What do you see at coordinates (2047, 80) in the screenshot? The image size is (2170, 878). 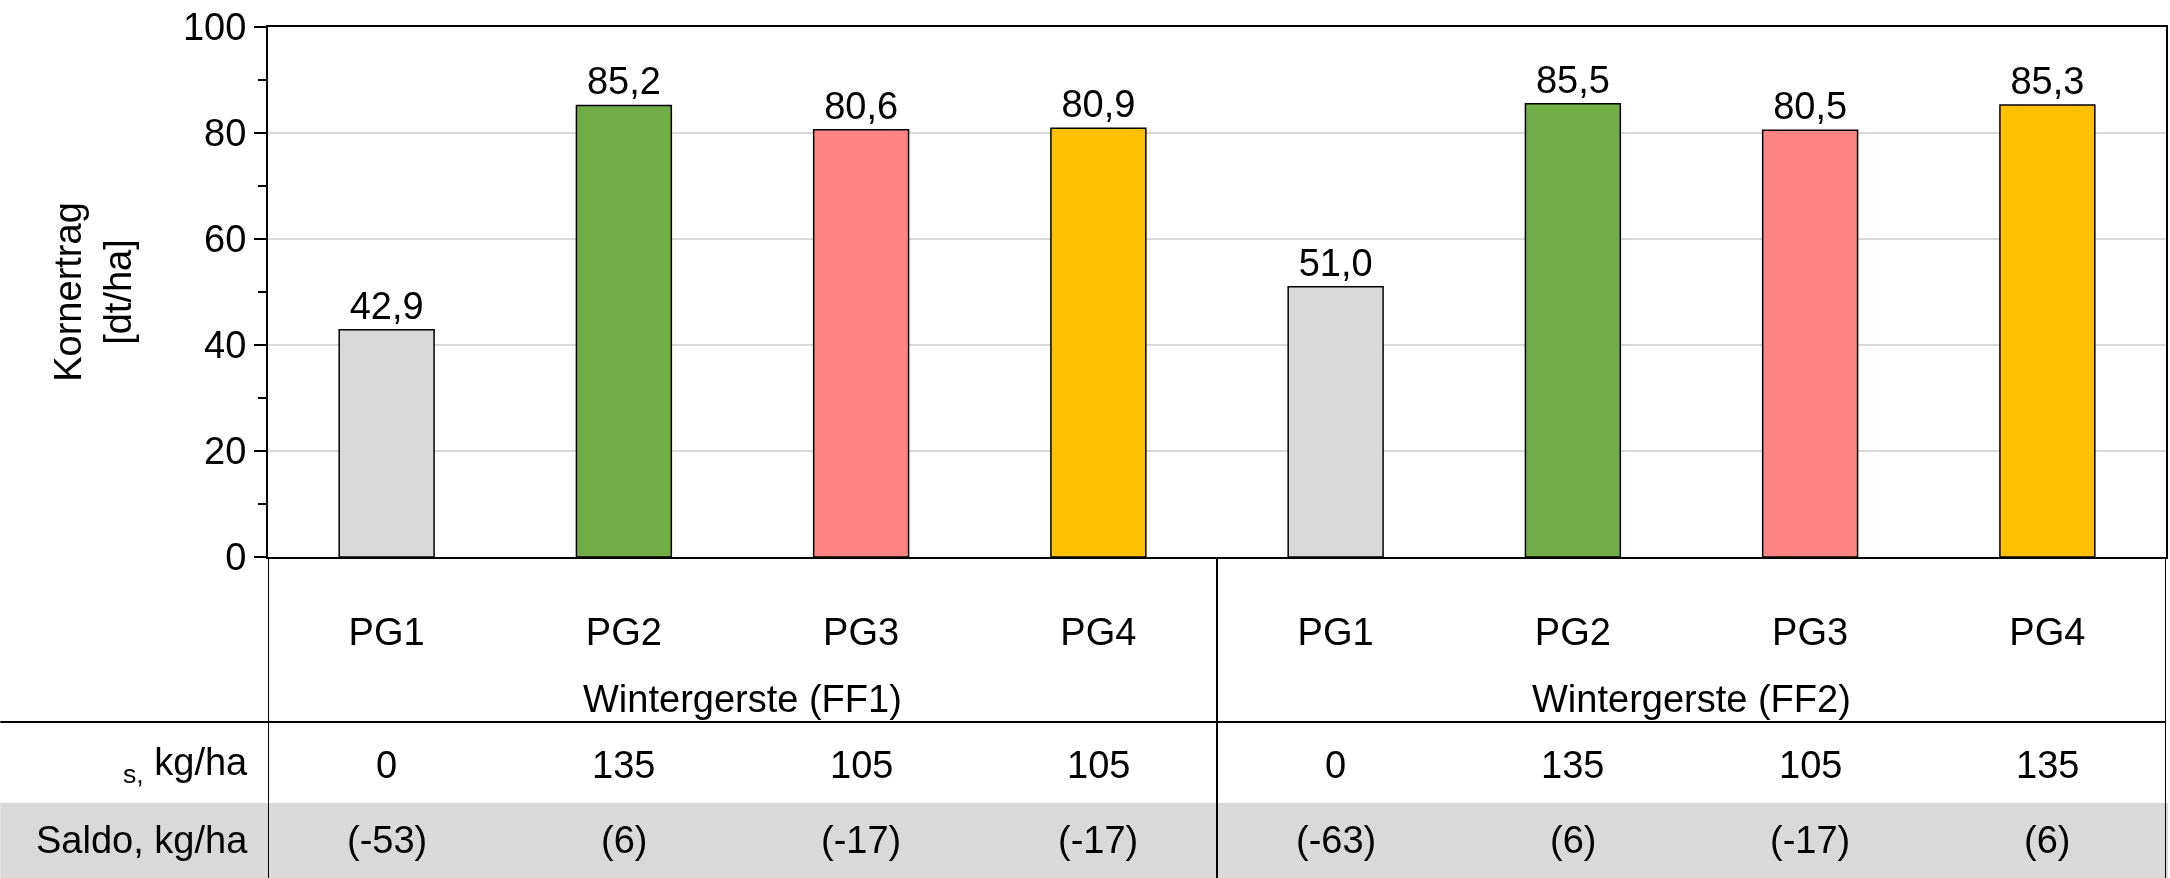 I see `data-label: 85,3` at bounding box center [2047, 80].